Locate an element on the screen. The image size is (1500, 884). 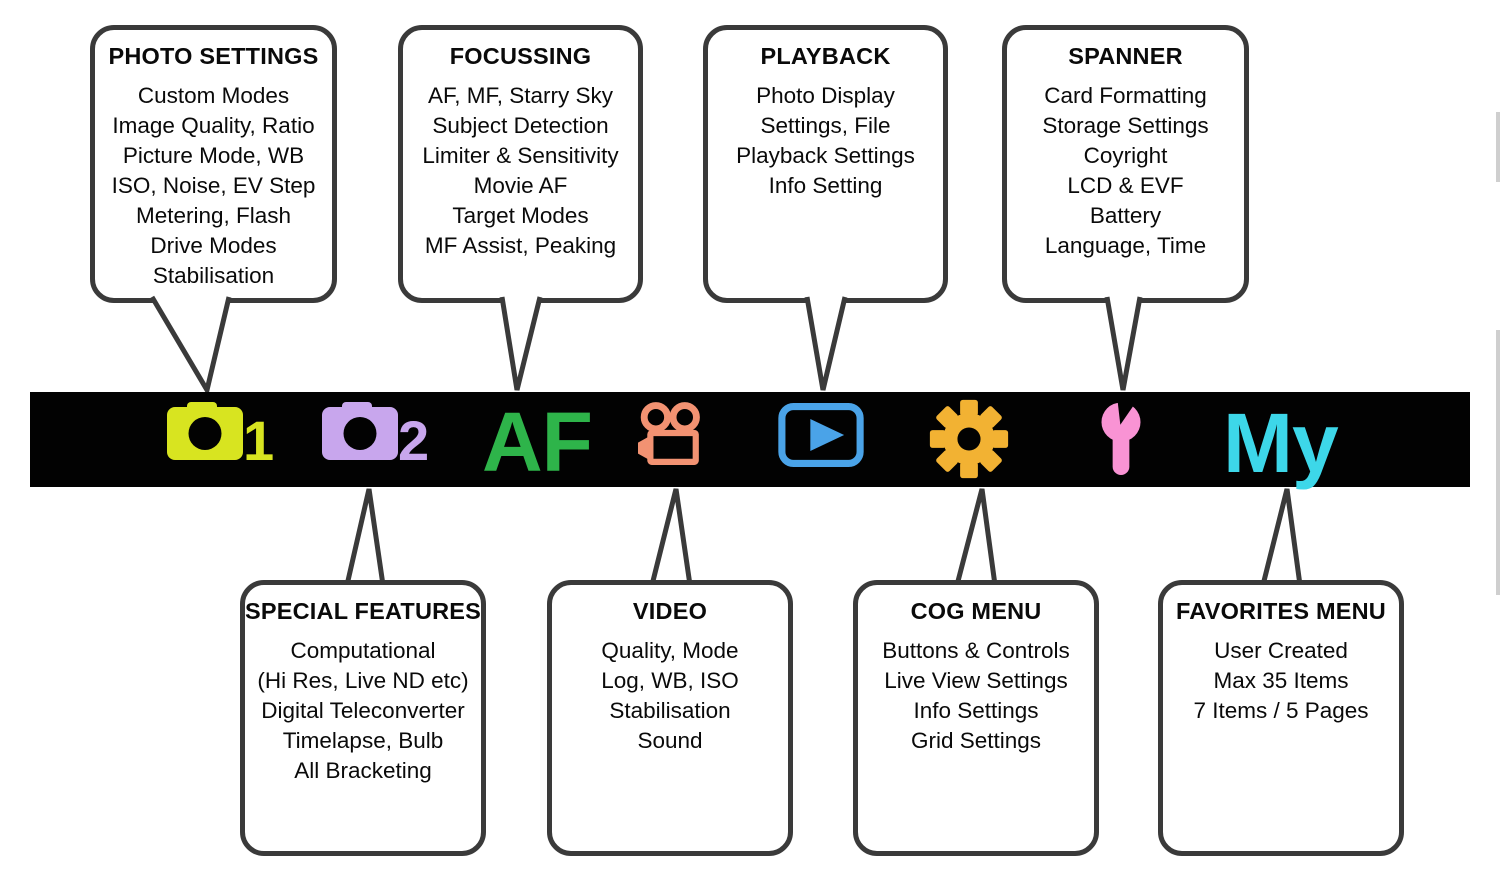
menu-item-playback is located at coordinates (821, 437).